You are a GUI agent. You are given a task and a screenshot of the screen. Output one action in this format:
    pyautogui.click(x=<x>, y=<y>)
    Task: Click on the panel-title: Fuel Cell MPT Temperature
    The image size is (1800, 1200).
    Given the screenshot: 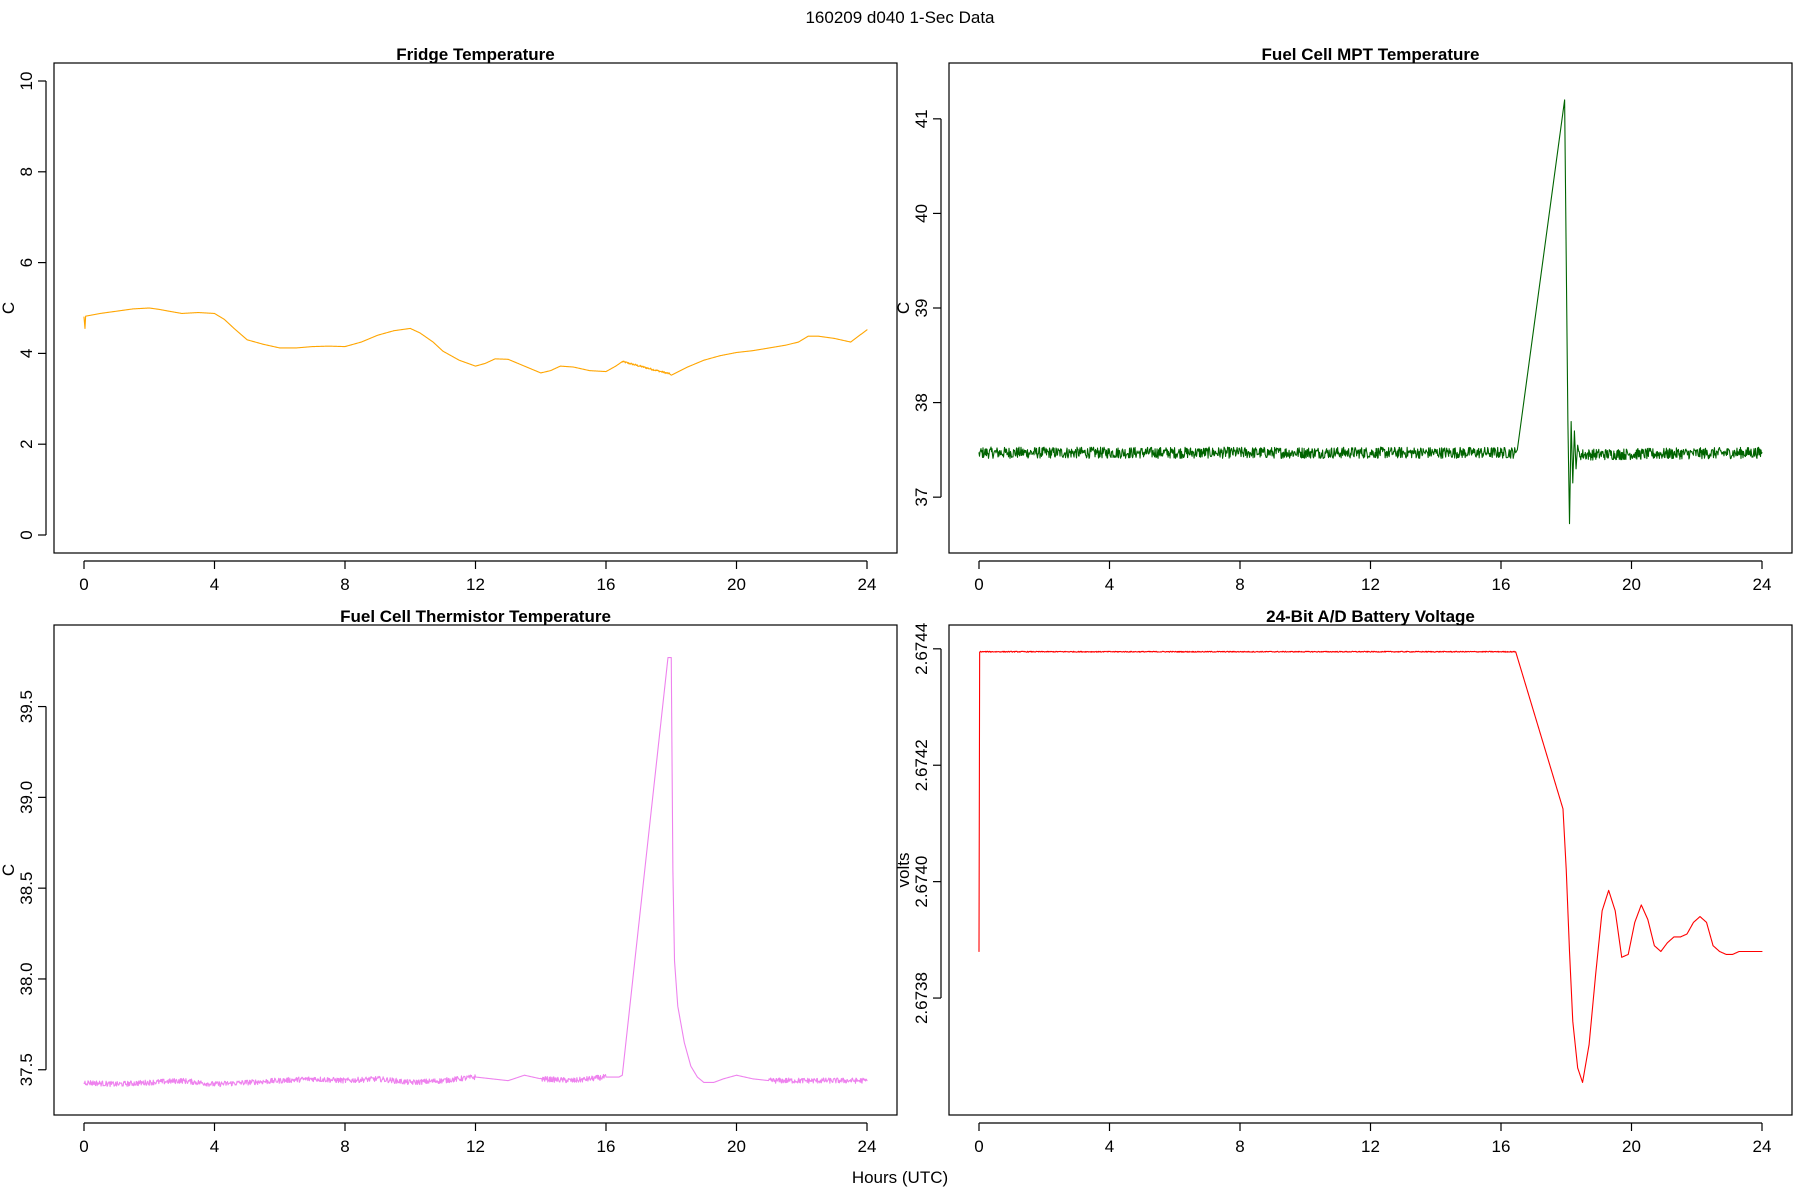 What is the action you would take?
    pyautogui.click(x=1371, y=54)
    